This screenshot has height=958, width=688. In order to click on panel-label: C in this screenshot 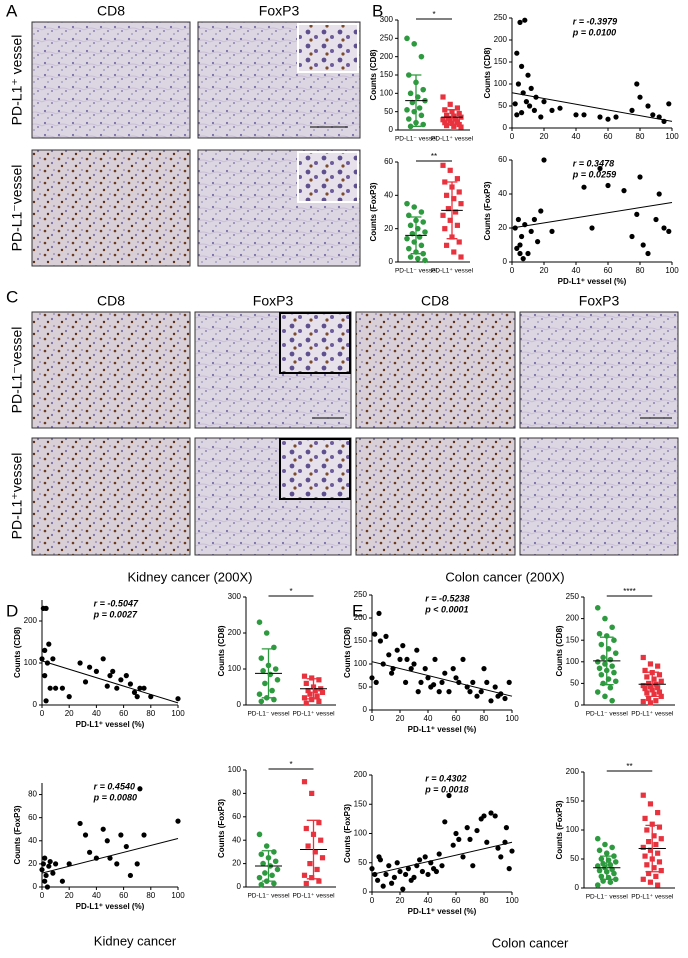, I will do `click(12, 296)`.